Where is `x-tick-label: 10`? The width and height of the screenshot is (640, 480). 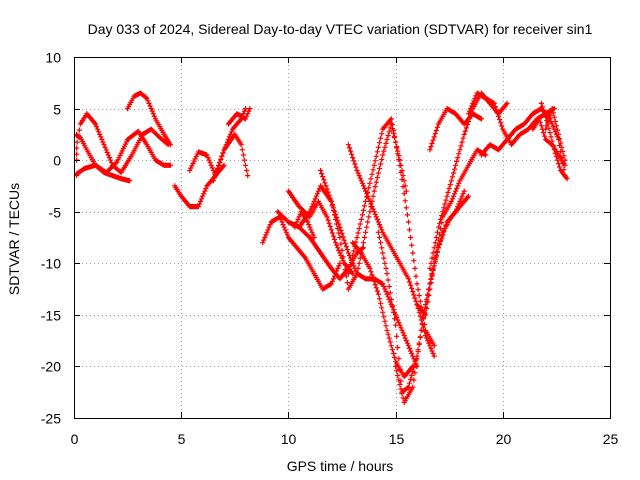
x-tick-label: 10 is located at coordinates (289, 439).